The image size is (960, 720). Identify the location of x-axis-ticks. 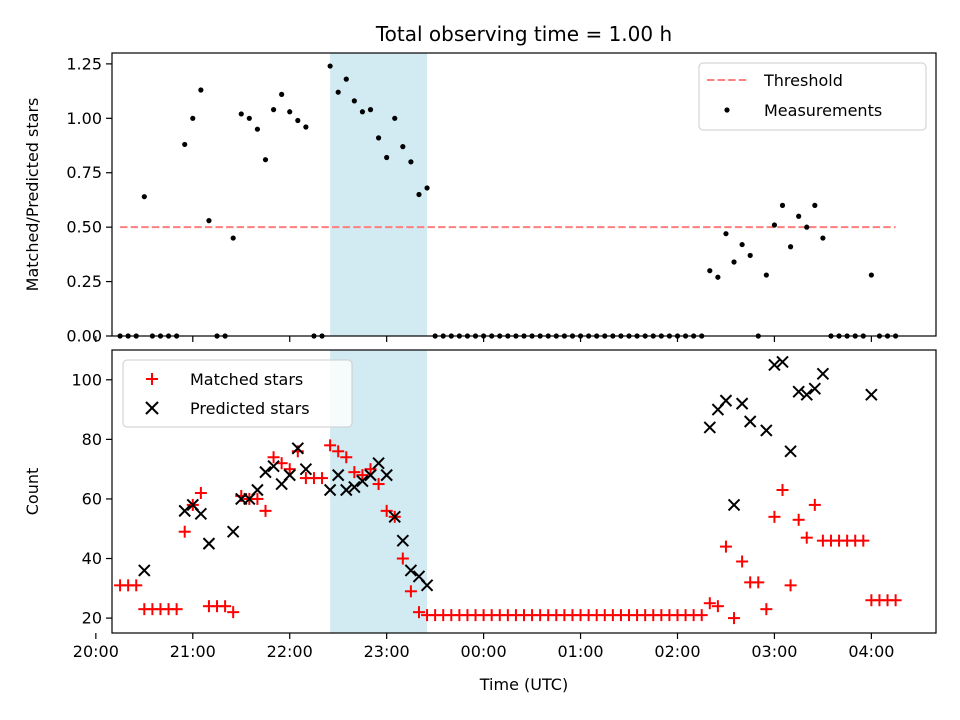
(483, 339).